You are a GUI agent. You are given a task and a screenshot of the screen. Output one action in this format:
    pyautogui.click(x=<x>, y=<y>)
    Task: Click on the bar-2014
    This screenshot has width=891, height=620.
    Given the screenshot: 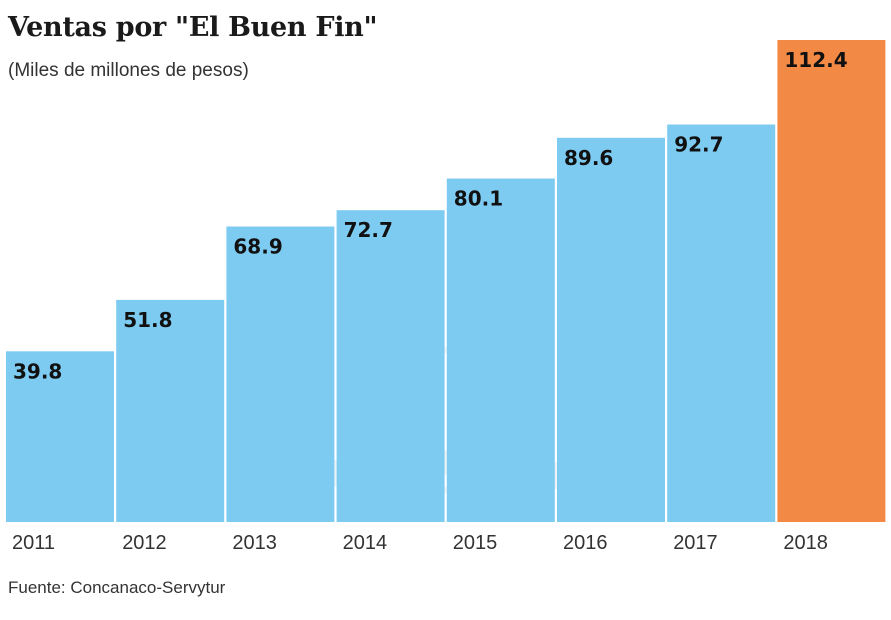 What is the action you would take?
    pyautogui.click(x=390, y=366)
    